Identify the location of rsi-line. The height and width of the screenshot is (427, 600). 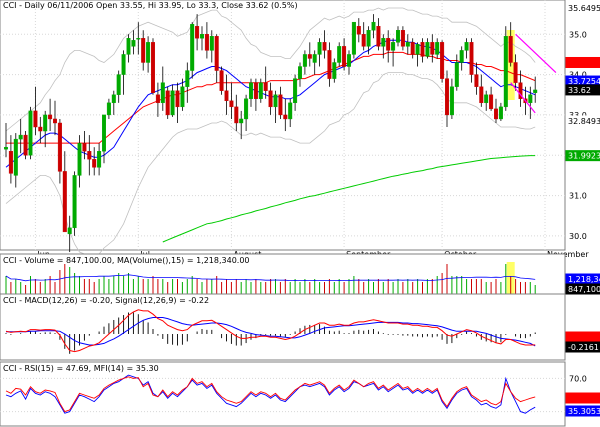
(270, 394).